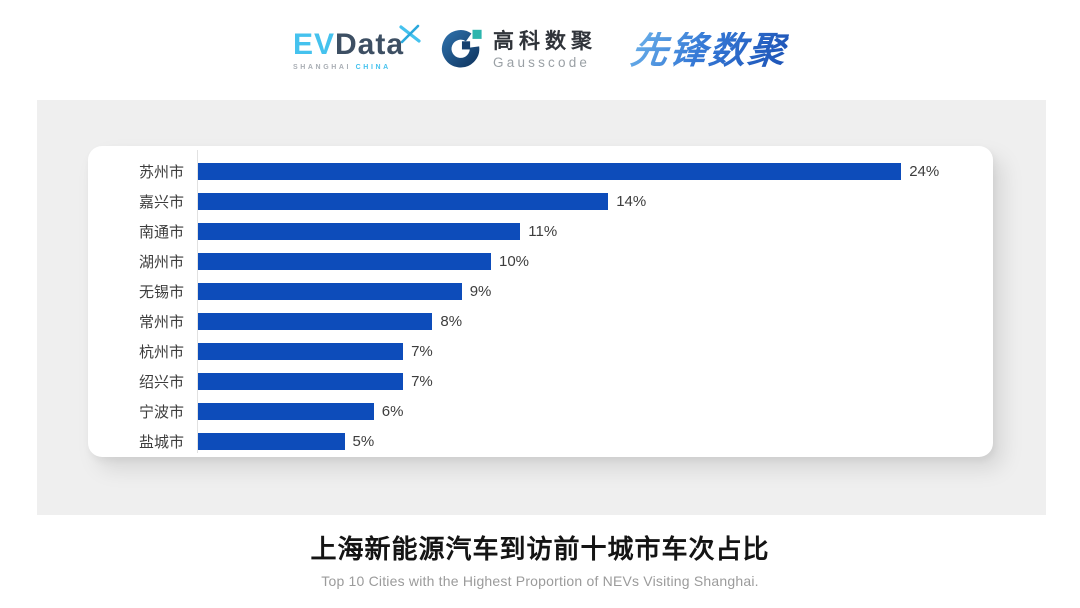  I want to click on category-label: 嘉兴市, so click(161, 202).